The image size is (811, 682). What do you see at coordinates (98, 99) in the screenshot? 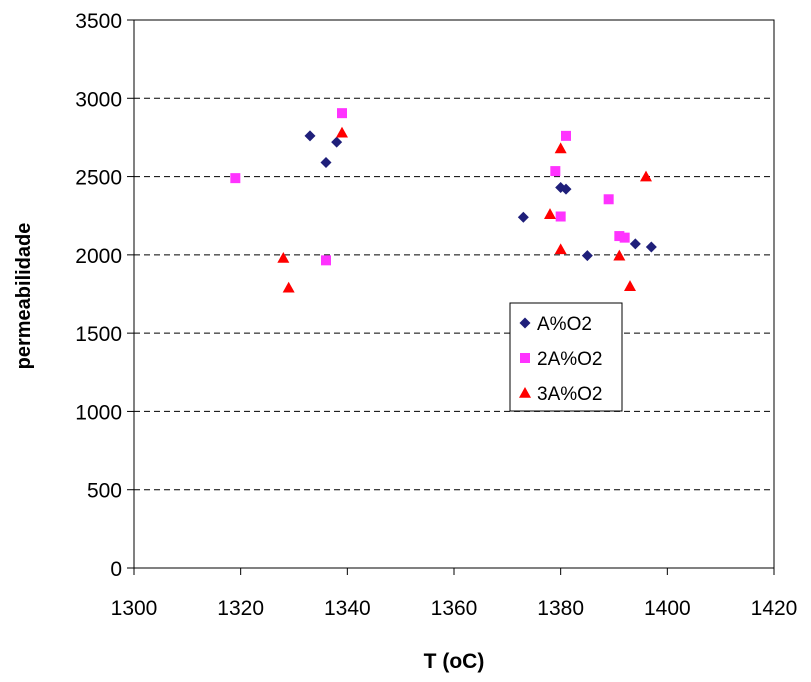
I see `y-tick-label-6: 3000` at bounding box center [98, 99].